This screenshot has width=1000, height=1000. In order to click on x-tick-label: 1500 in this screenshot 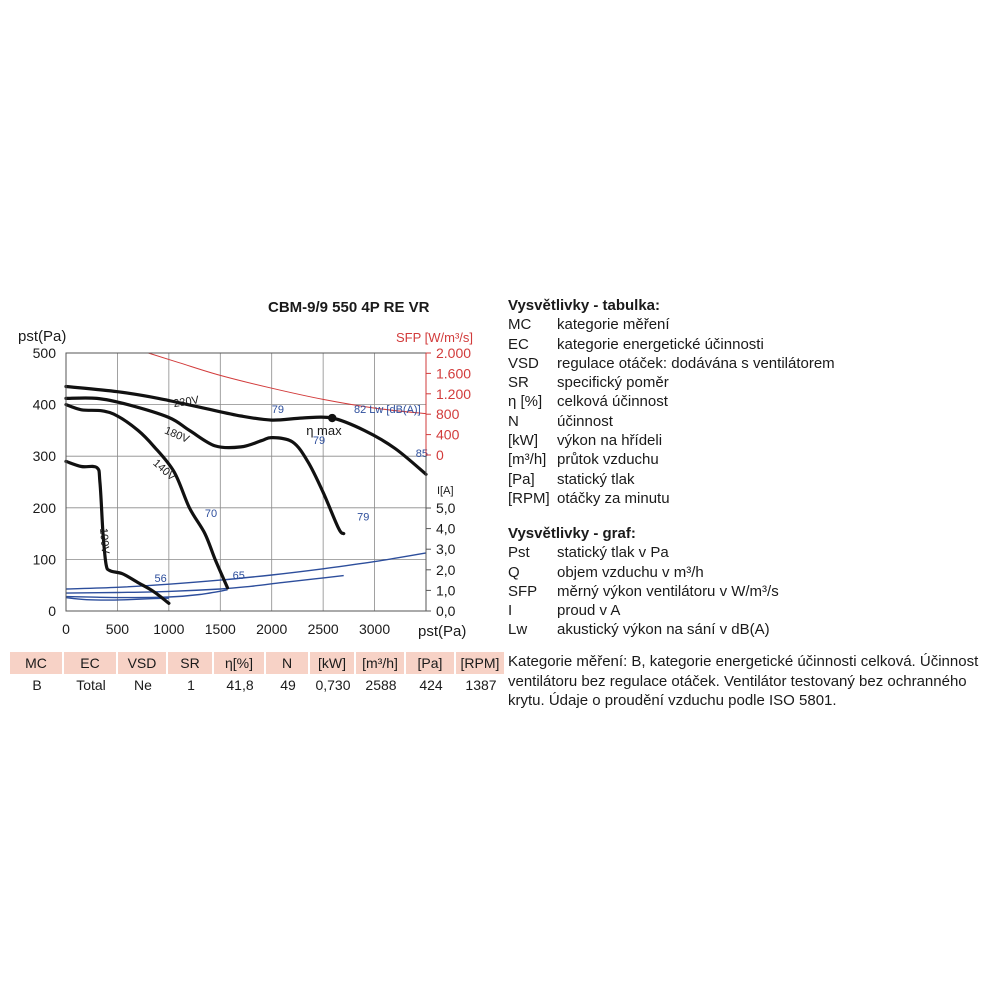, I will do `click(220, 629)`.